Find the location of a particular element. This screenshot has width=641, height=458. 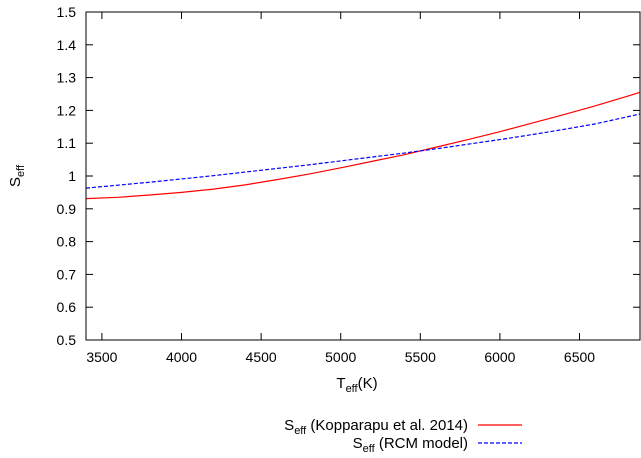

x-tick-label: 4000 is located at coordinates (181, 357).